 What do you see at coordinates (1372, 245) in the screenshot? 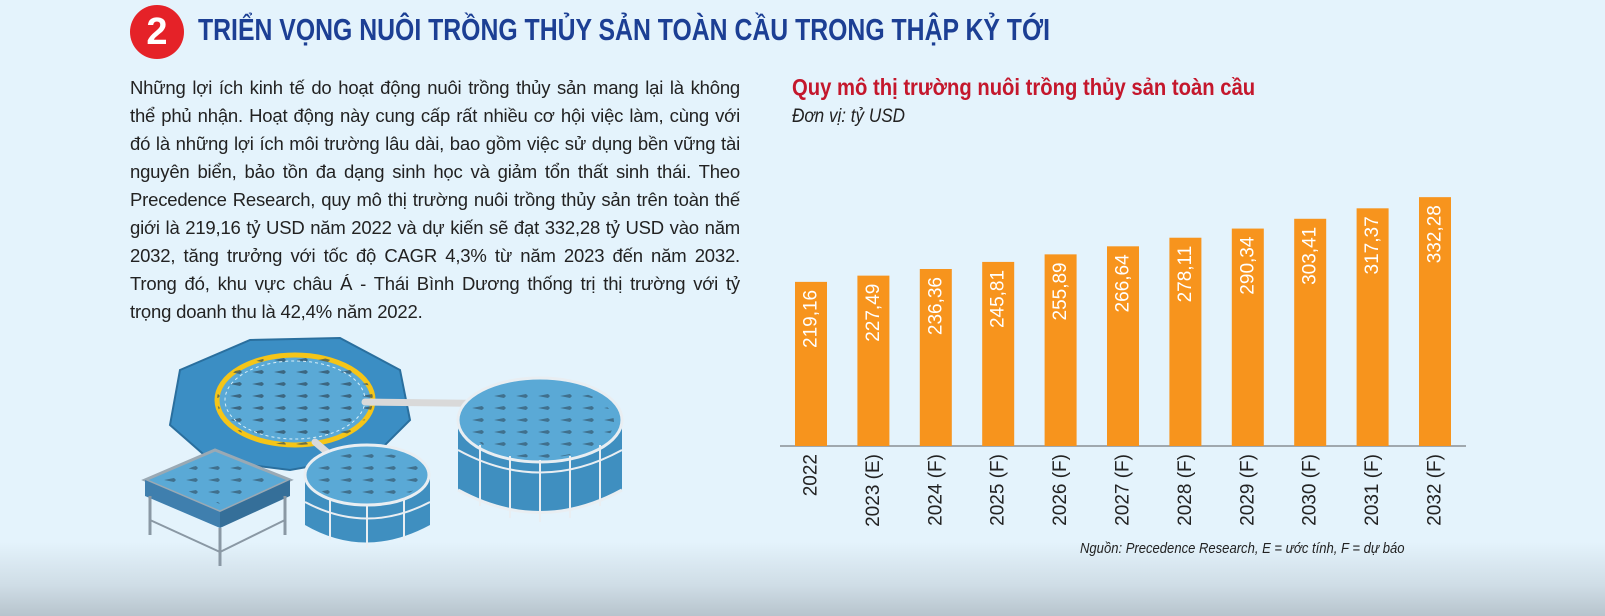
I see `value-label-9: 317,37` at bounding box center [1372, 245].